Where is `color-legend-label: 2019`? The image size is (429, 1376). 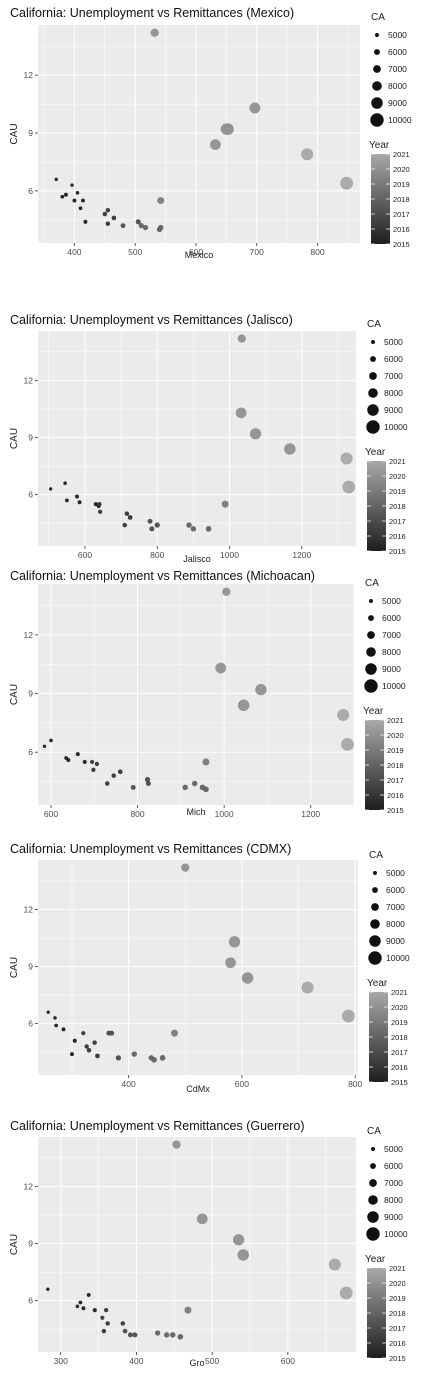
color-legend-label: 2019 is located at coordinates (397, 491).